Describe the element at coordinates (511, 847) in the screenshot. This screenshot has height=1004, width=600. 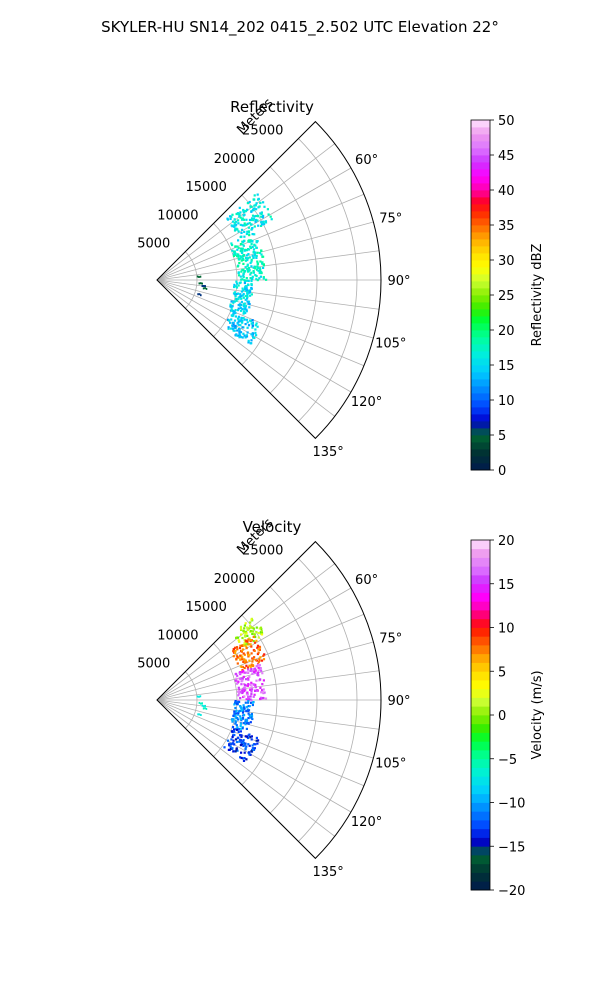
I see `velocity-colorbar-tick-label: −15` at that location.